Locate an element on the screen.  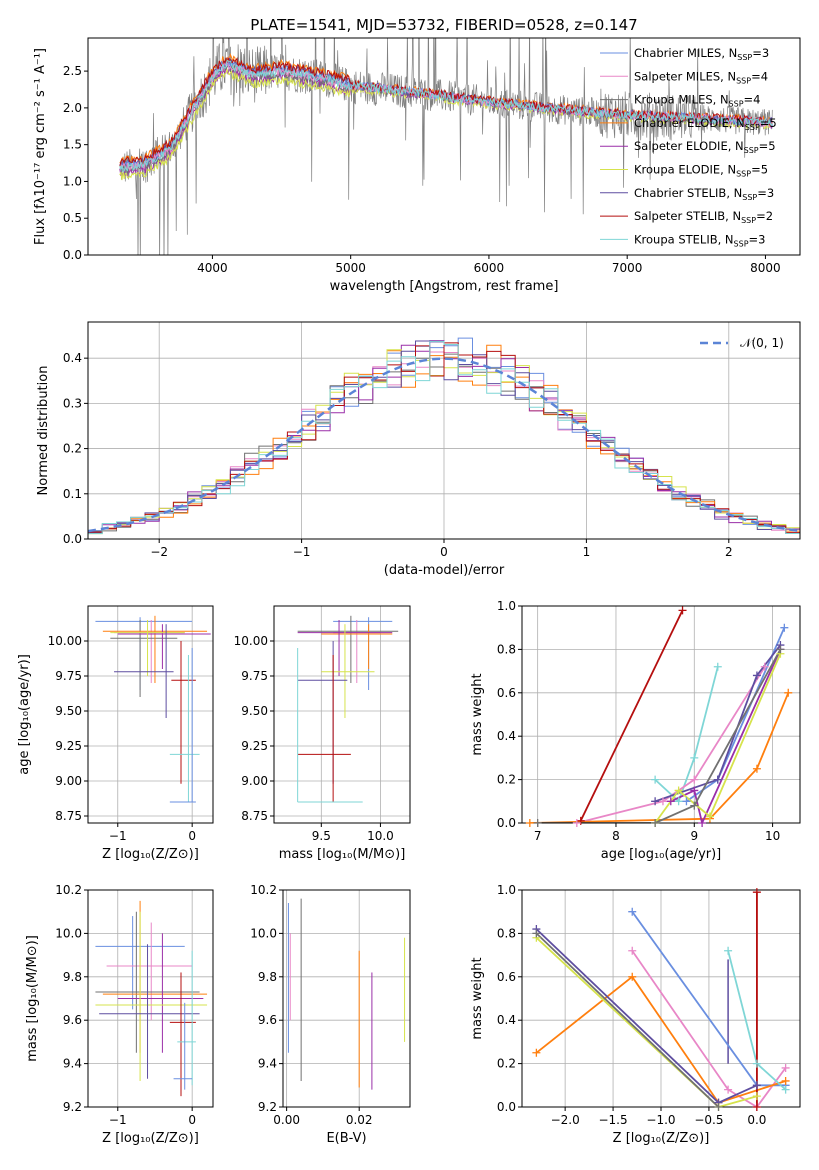
x-tick-label: 8 is located at coordinates (616, 836).